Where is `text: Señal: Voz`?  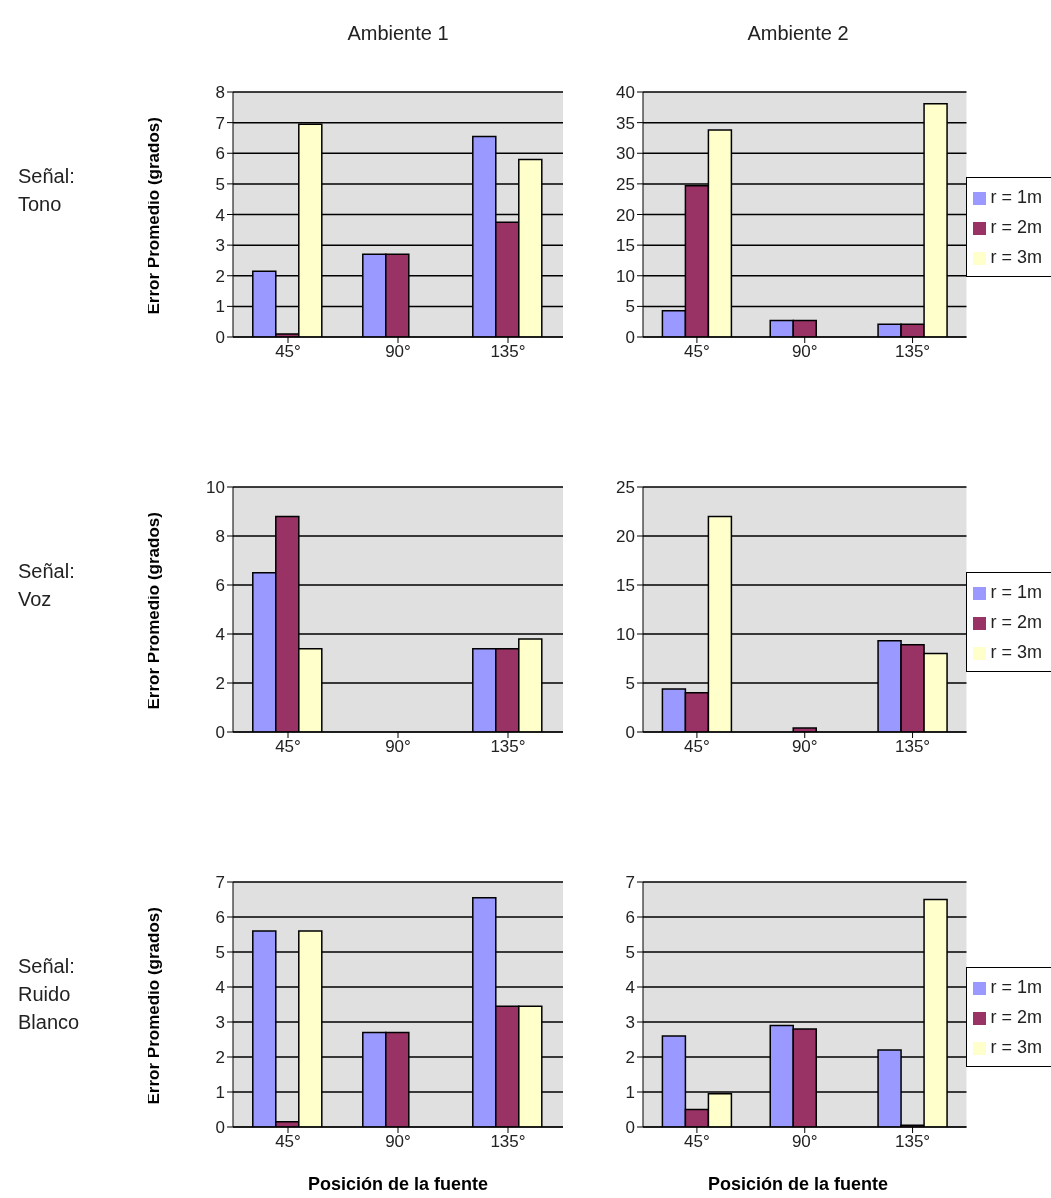
text: Señal: Voz is located at coordinates (46, 585).